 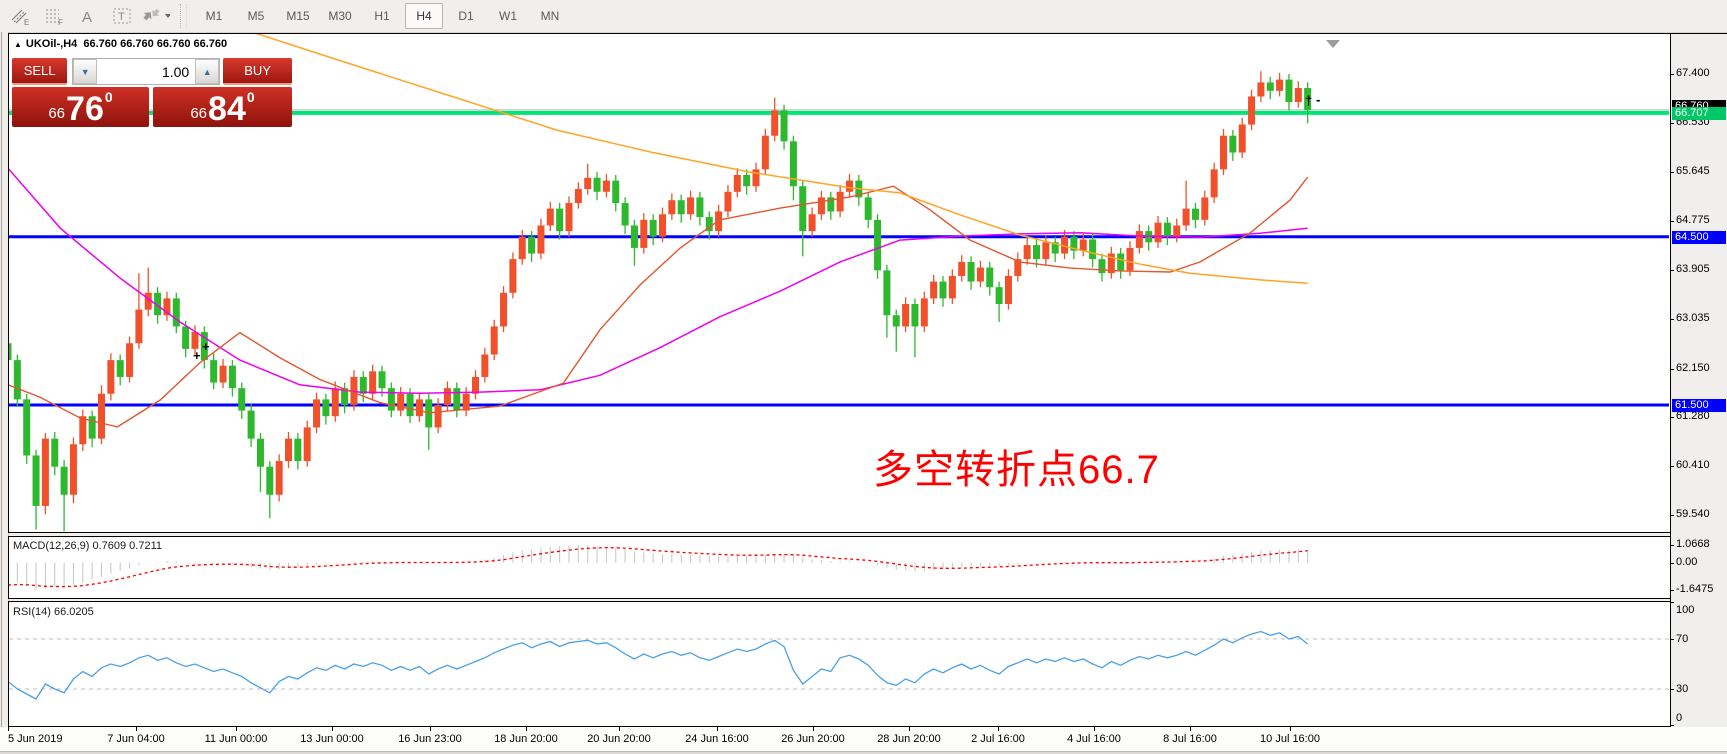 What do you see at coordinates (550, 16) in the screenshot?
I see `timeframe-button-mn: MN` at bounding box center [550, 16].